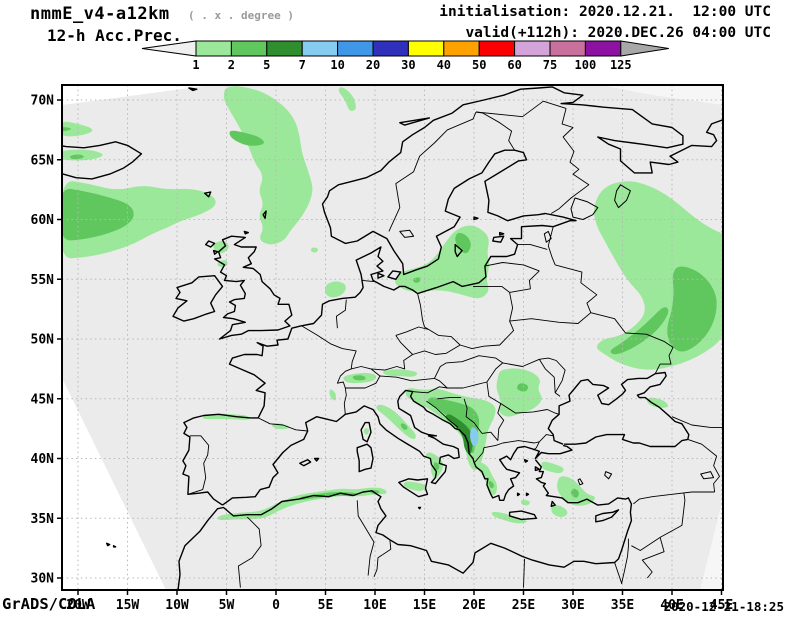  Describe the element at coordinates (43, 519) in the screenshot. I see `y-tick-label: 35N` at that location.